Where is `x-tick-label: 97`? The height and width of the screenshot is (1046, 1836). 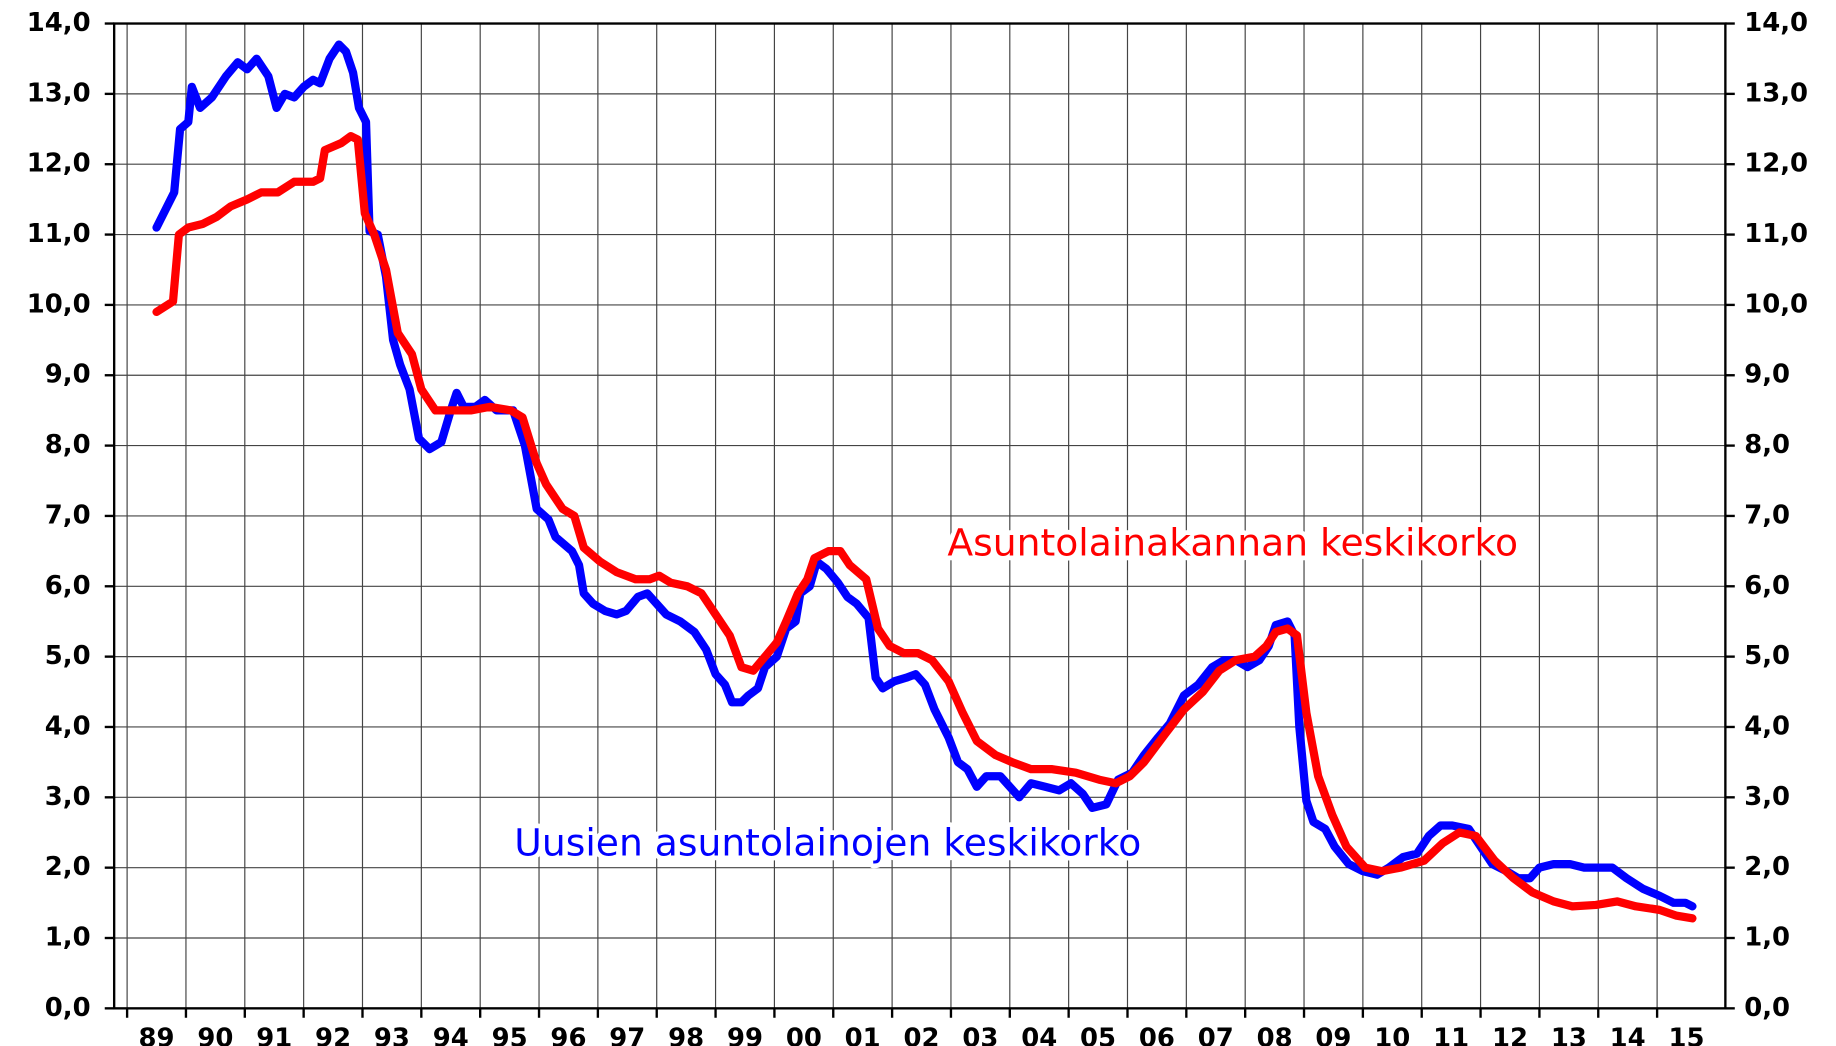 x-tick-label: 97 is located at coordinates (627, 1034).